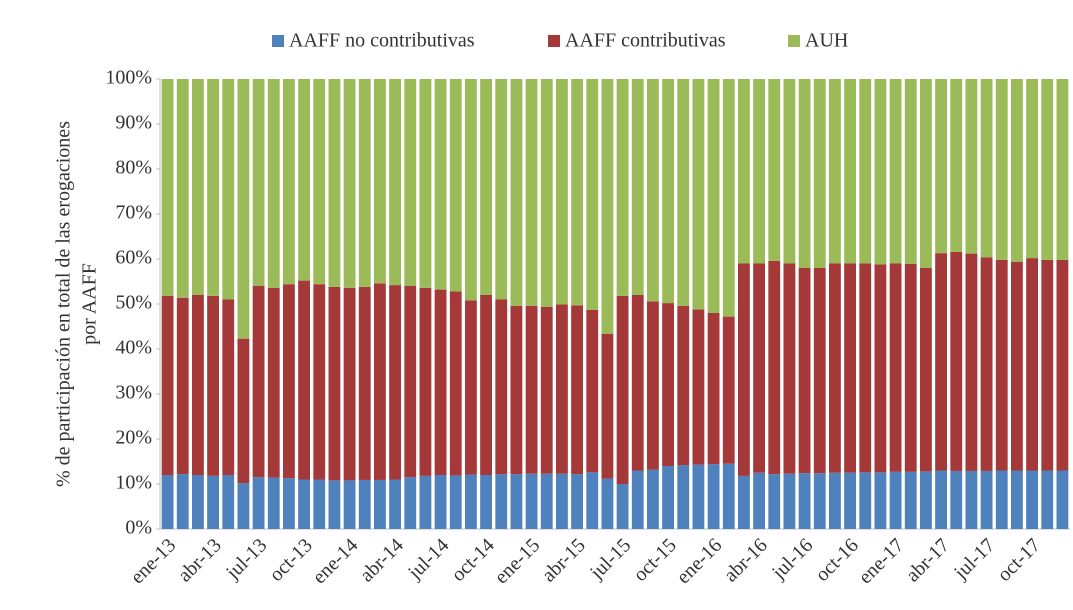  I want to click on x-tick-label: ene-15, so click(517, 561).